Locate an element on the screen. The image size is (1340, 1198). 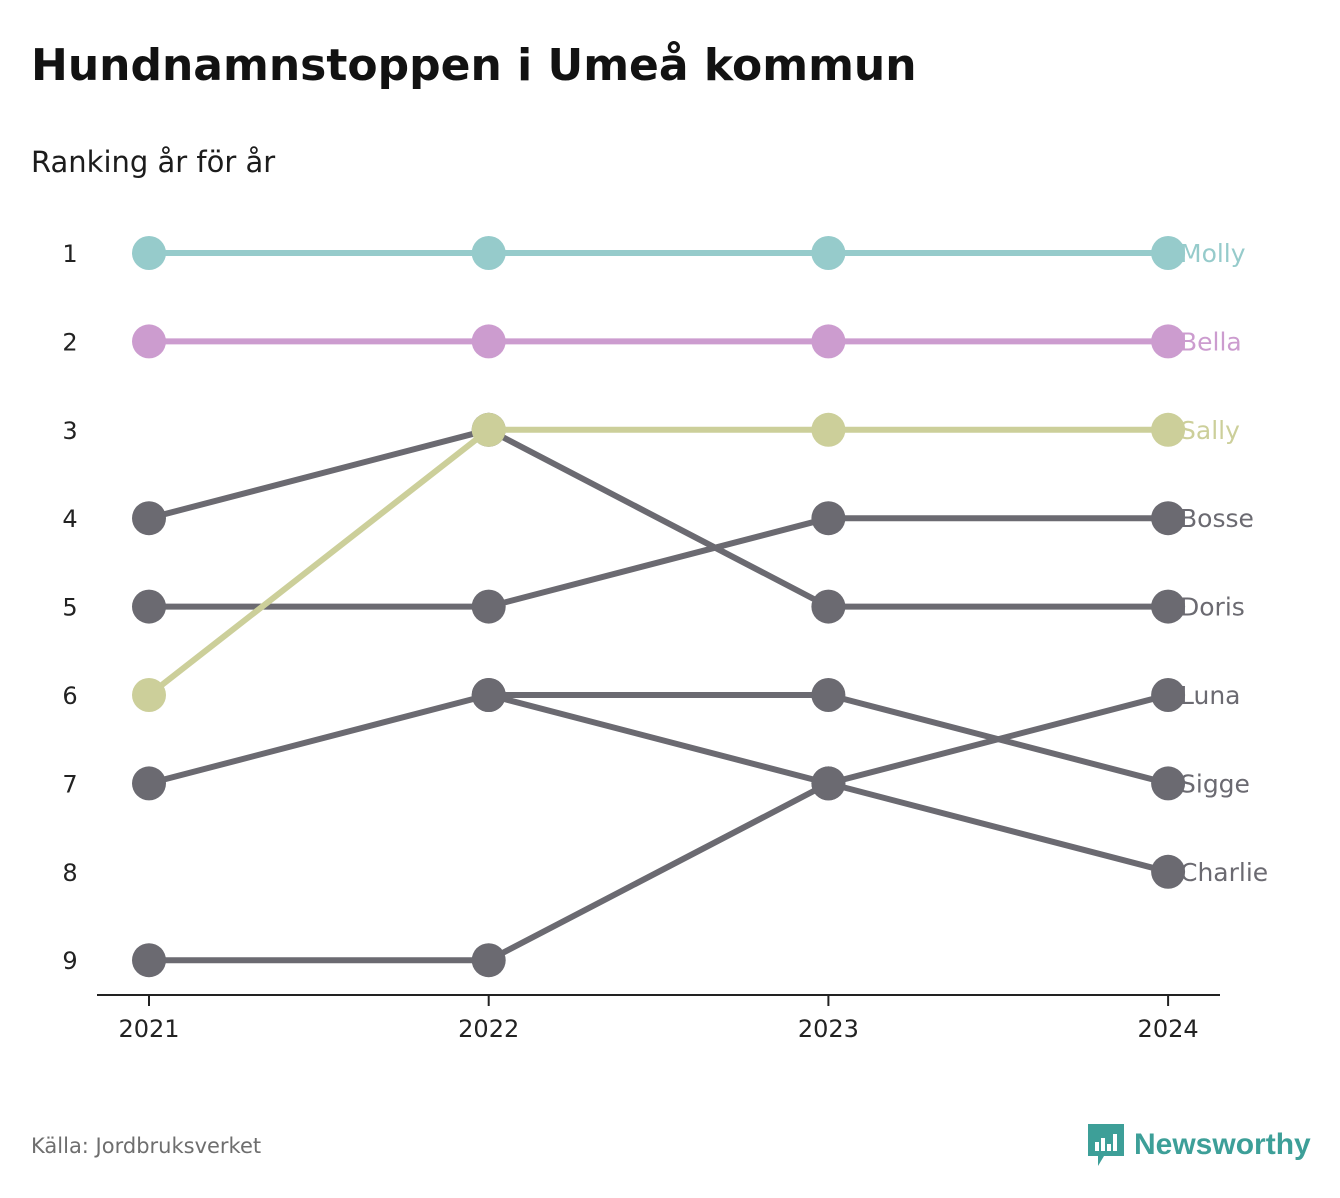
chart-subtitle: Ranking år för år is located at coordinates (153, 162).